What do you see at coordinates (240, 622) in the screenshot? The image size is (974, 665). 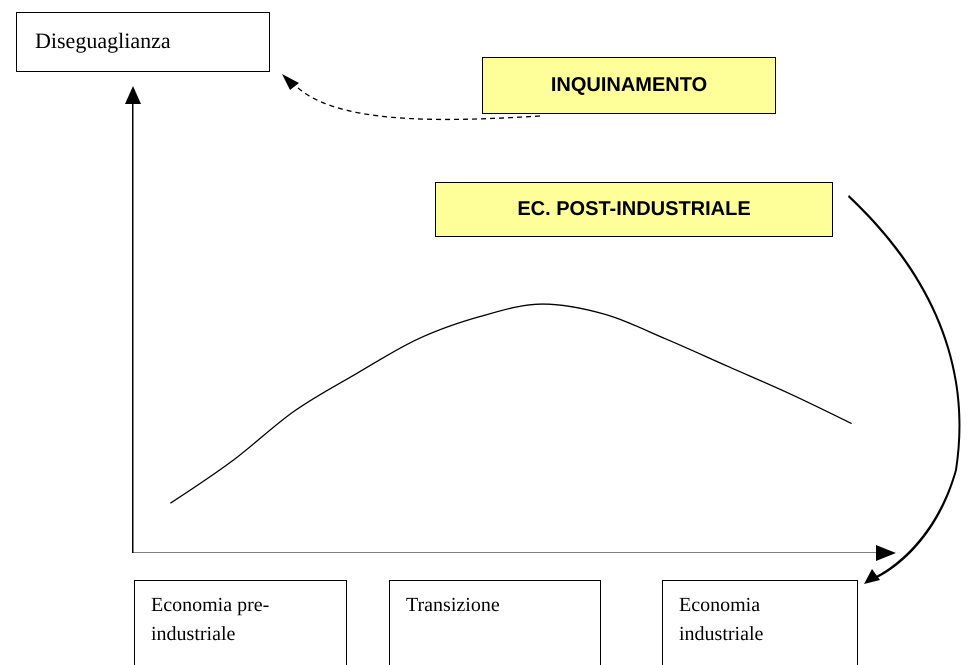 I see `text: Economia pre-industriale` at bounding box center [240, 622].